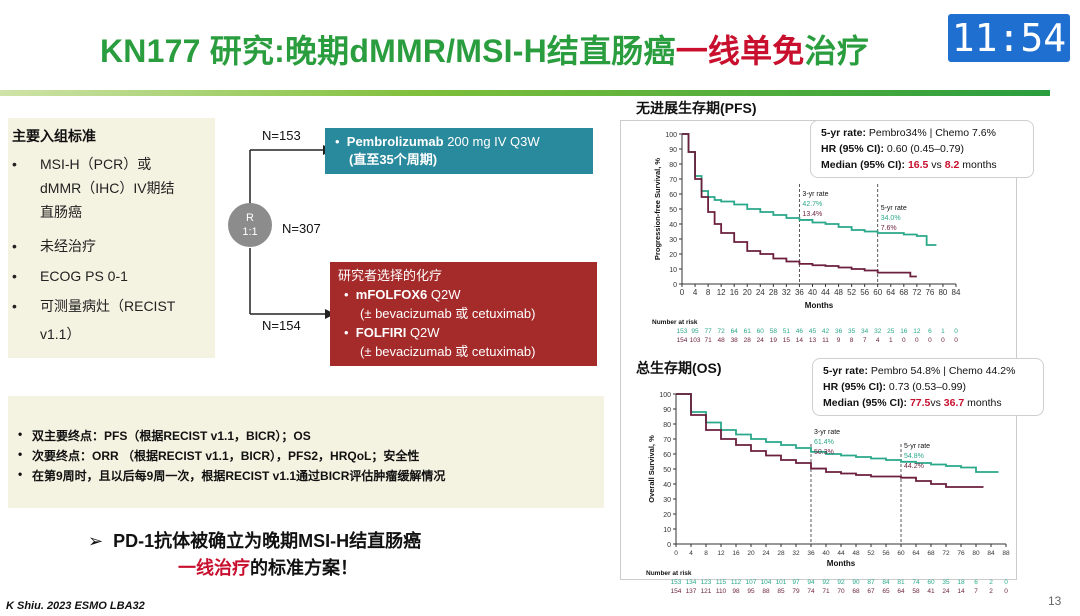  Describe the element at coordinates (827, 432) in the screenshot. I see `rate-annotation-3yr: 3-yr rate` at that location.